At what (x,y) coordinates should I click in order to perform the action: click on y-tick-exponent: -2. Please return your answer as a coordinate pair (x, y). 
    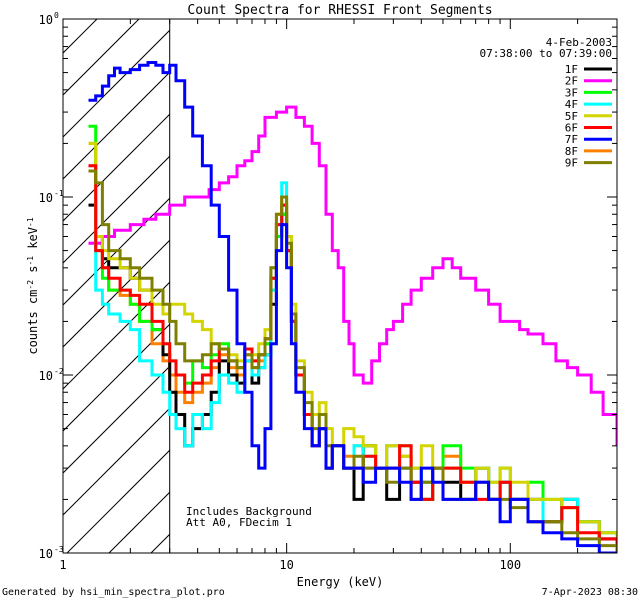
    Looking at the image, I should click on (59, 371).